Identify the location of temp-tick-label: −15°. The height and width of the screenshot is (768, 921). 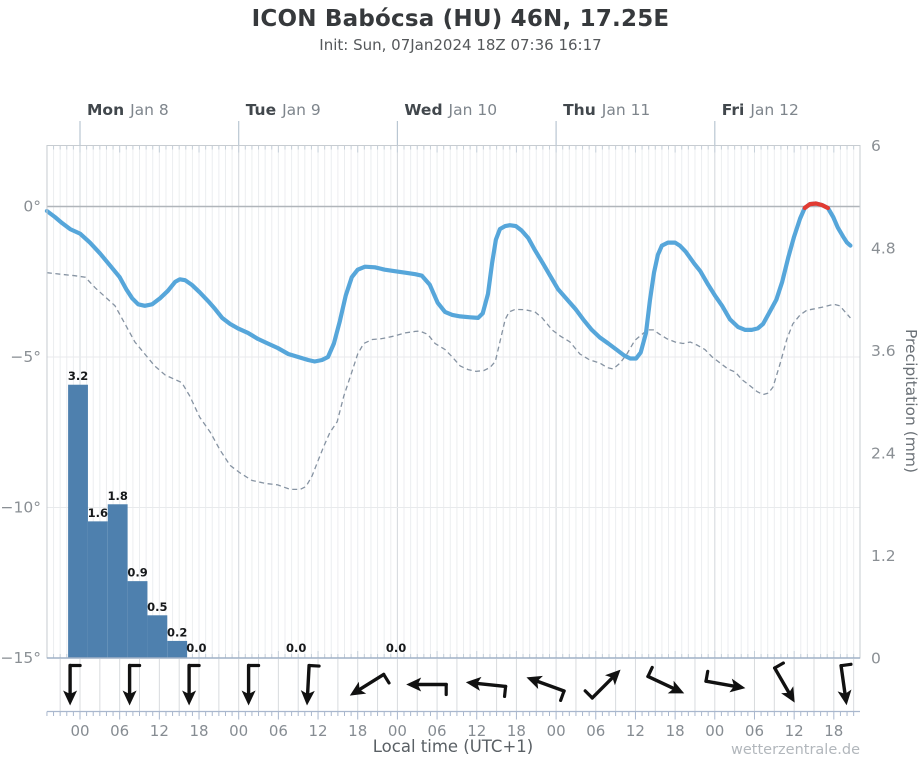
(21, 658).